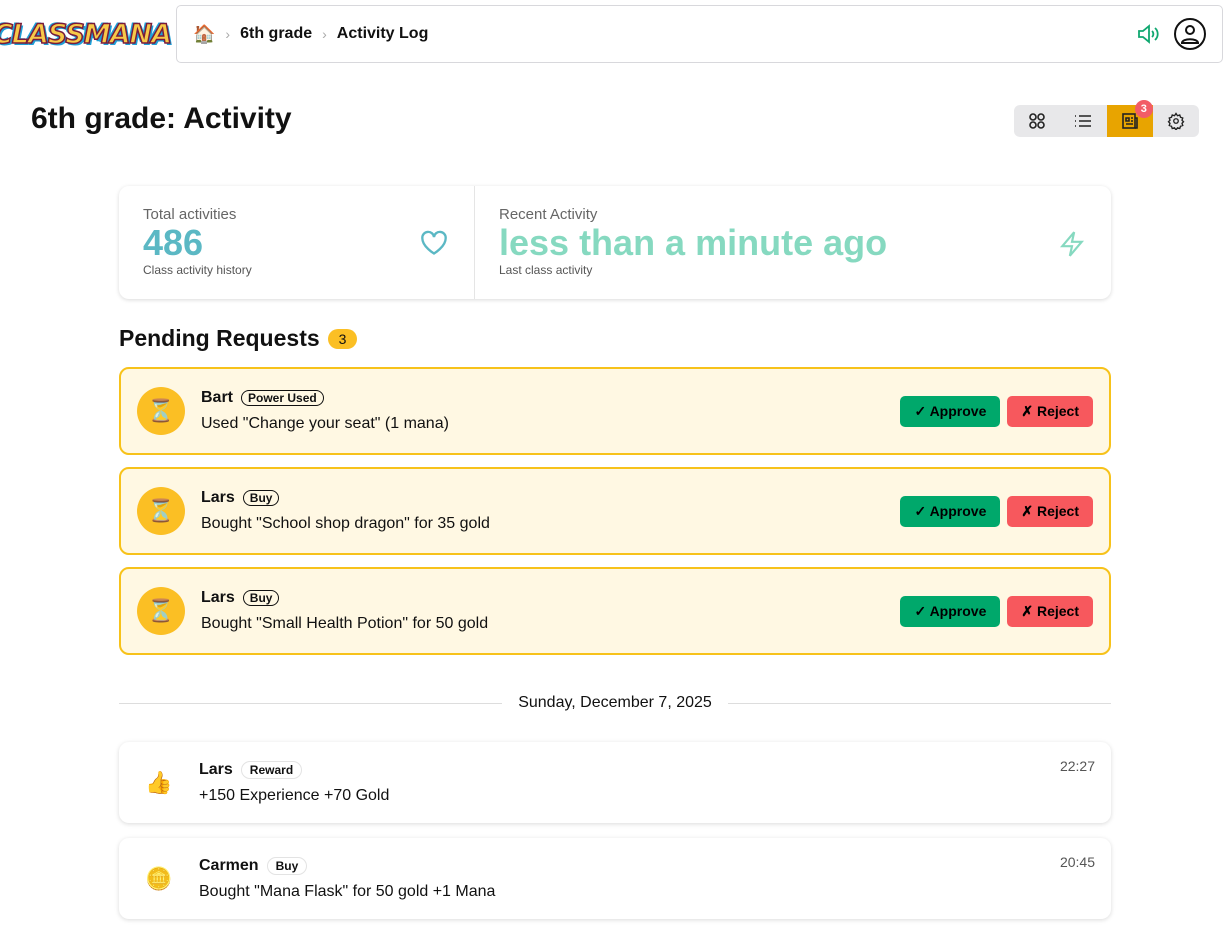 Image resolution: width=1228 pixels, height=926 pixels. What do you see at coordinates (382, 33) in the screenshot?
I see `breadcrumb-current: Activity Log` at bounding box center [382, 33].